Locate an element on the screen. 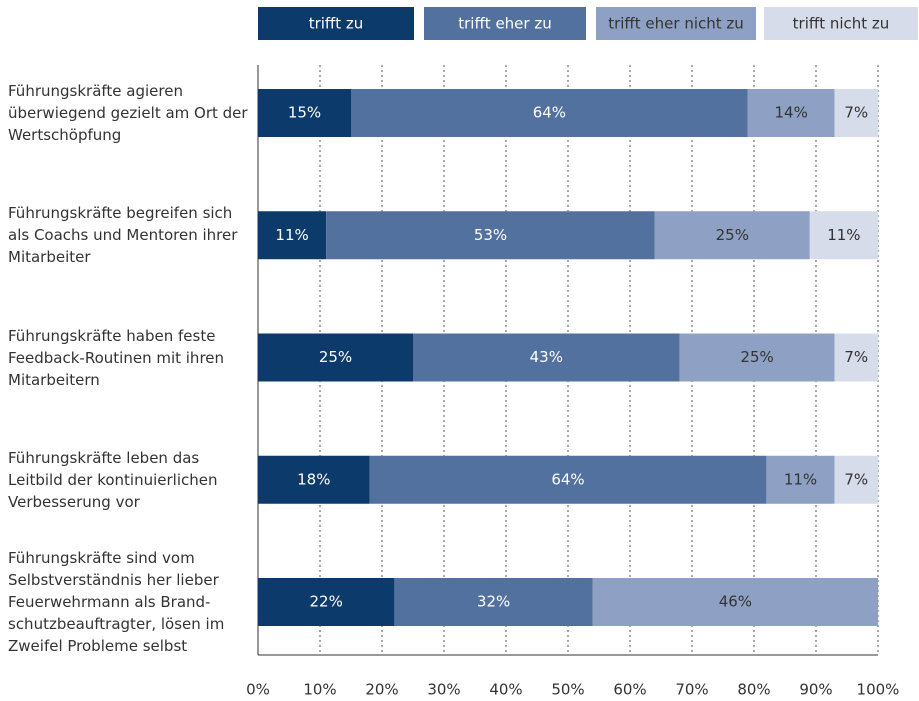 The width and height of the screenshot is (919, 701). value-label: 18% is located at coordinates (313, 479).